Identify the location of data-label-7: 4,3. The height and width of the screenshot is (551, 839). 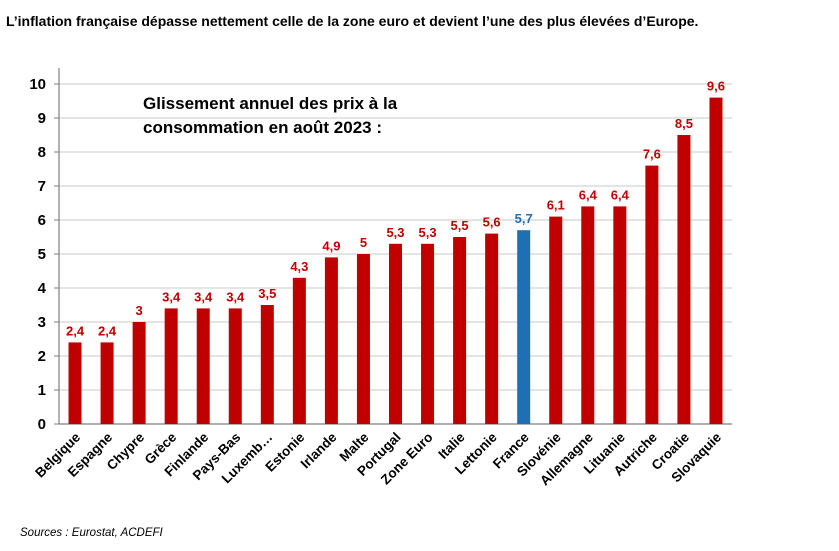
(299, 266).